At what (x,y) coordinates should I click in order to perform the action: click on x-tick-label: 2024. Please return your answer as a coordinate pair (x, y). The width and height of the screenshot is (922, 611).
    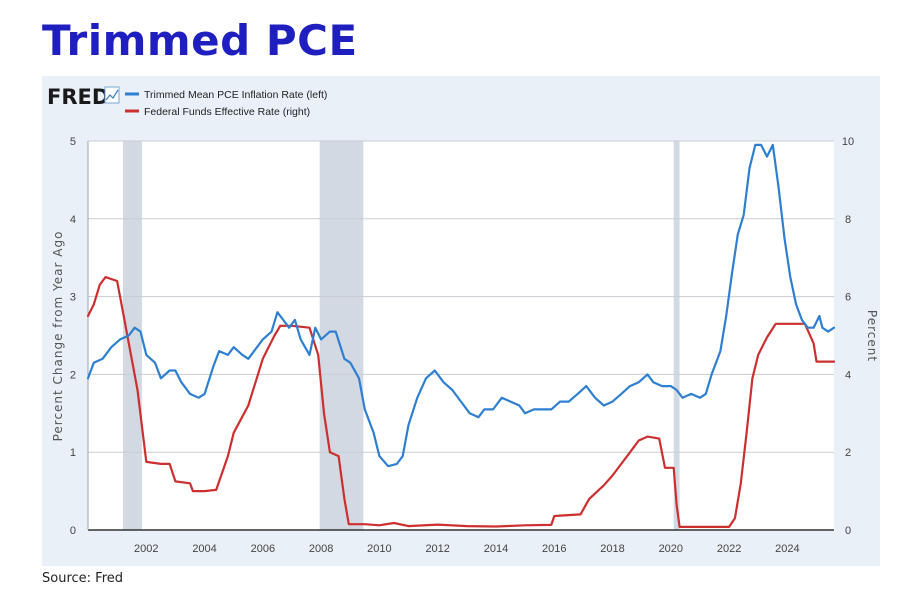
    Looking at the image, I should click on (787, 549).